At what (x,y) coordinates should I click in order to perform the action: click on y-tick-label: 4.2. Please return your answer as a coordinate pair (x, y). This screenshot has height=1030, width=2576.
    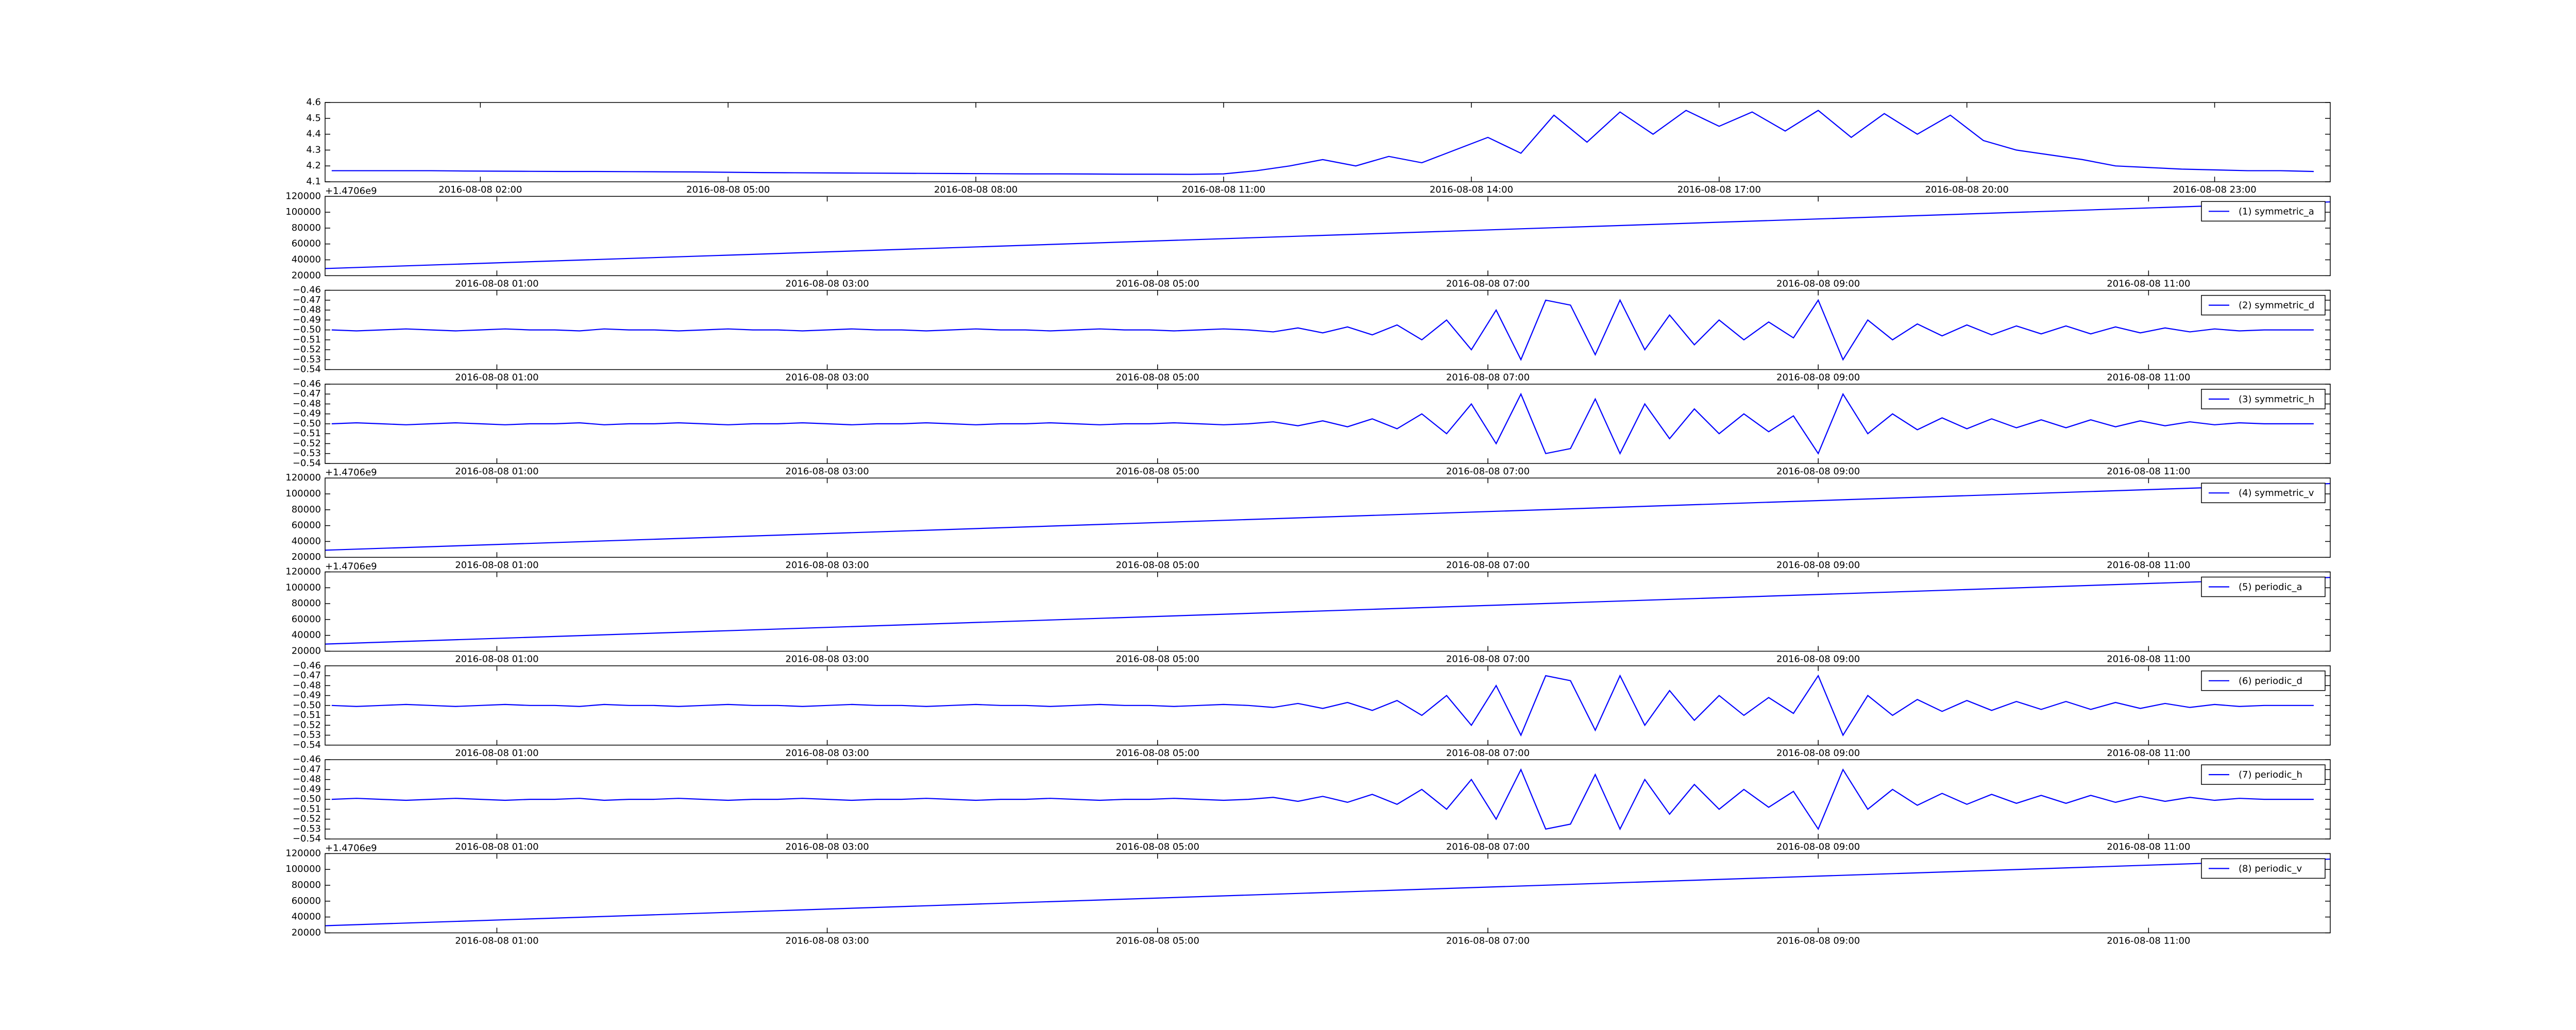
    Looking at the image, I should click on (313, 165).